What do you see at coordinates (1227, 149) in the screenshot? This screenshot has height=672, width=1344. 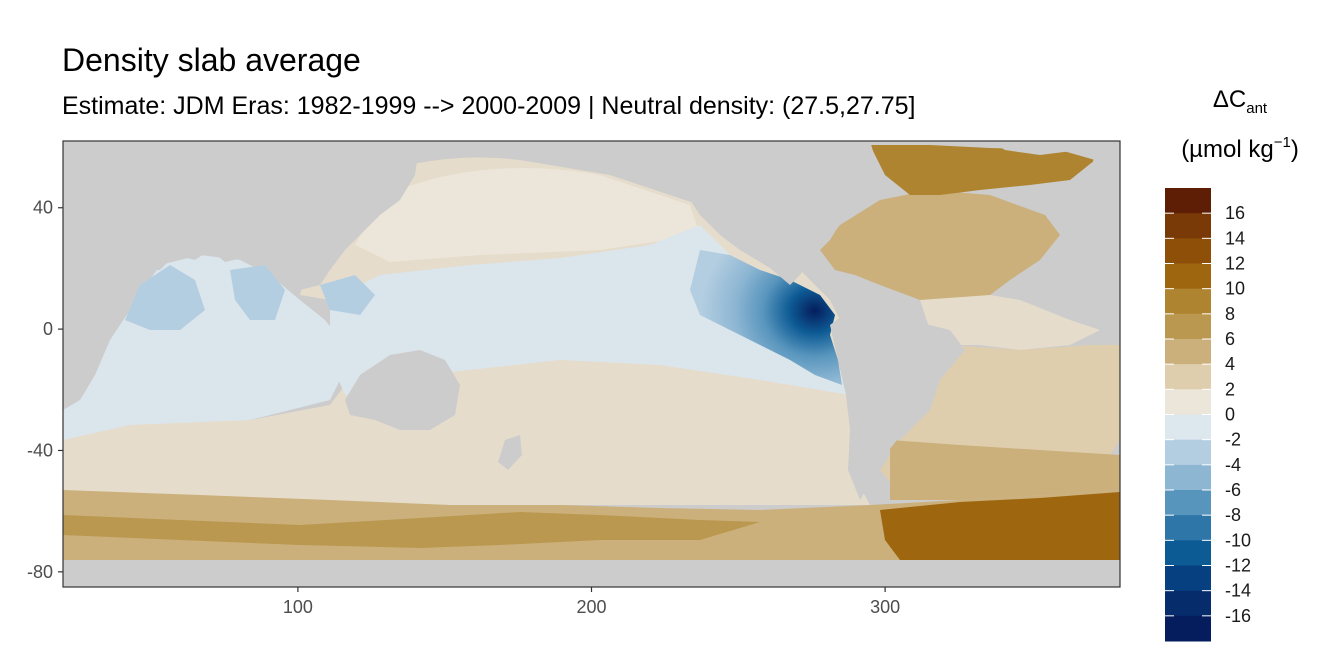 I see `legend-unit-text: (µmol kg` at bounding box center [1227, 149].